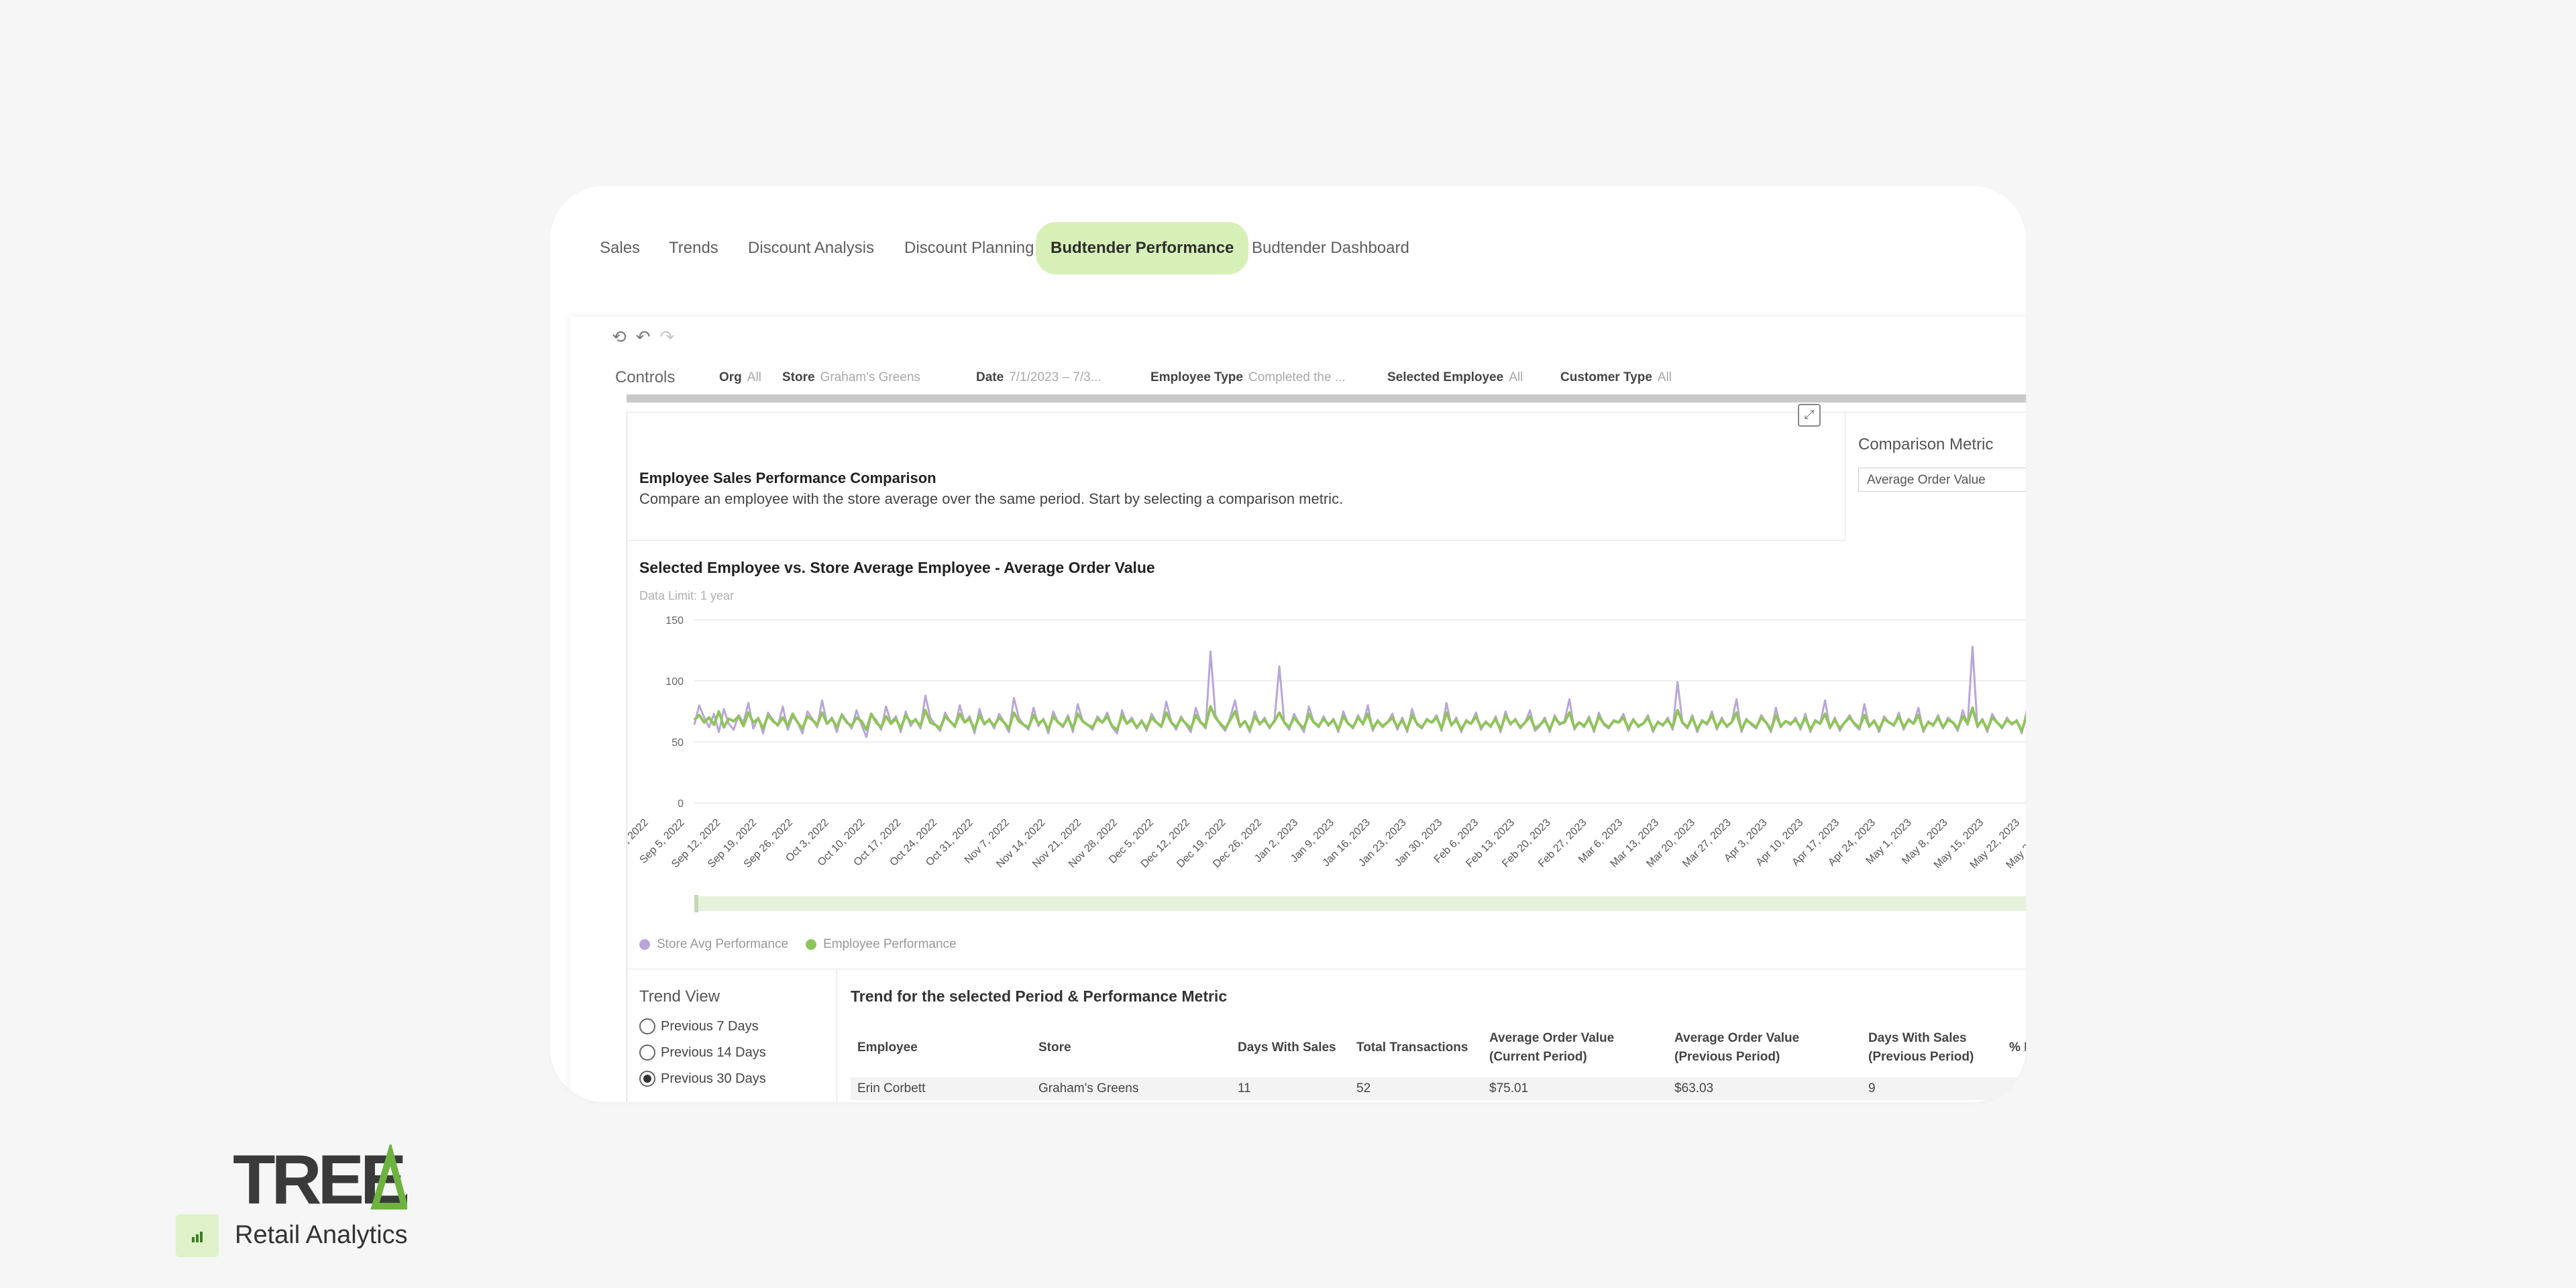 This screenshot has width=2576, height=1288. What do you see at coordinates (1606, 377) in the screenshot?
I see `filter-label: Customer Type` at bounding box center [1606, 377].